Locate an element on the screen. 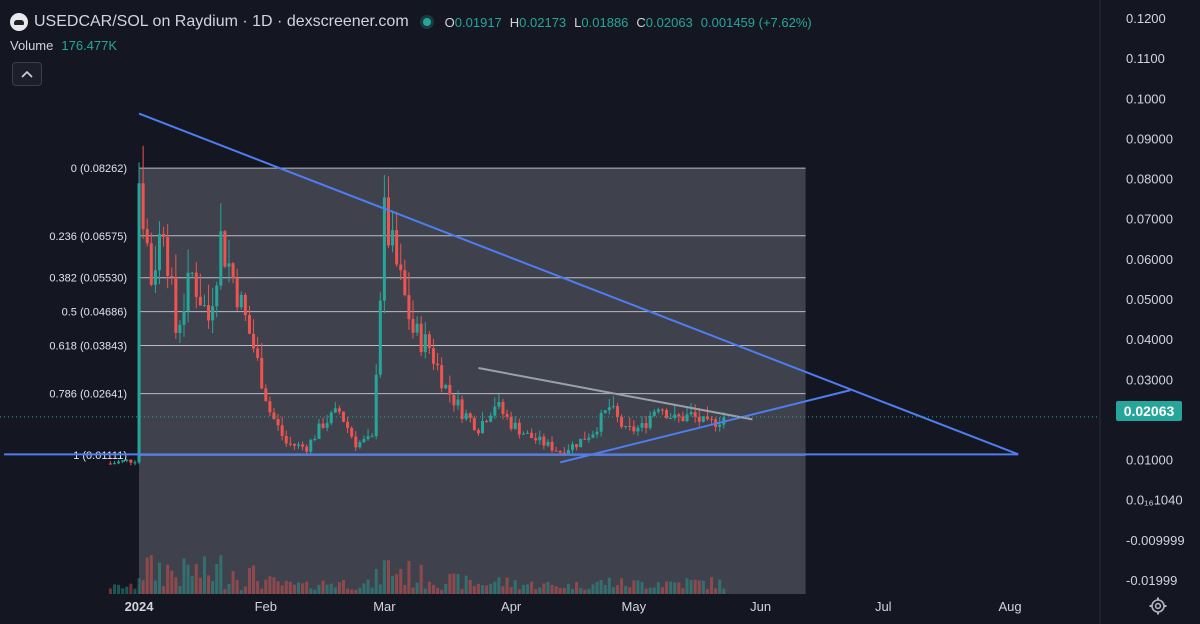 The image size is (1200, 624). y-tick-label: 0.05000 is located at coordinates (1149, 299).